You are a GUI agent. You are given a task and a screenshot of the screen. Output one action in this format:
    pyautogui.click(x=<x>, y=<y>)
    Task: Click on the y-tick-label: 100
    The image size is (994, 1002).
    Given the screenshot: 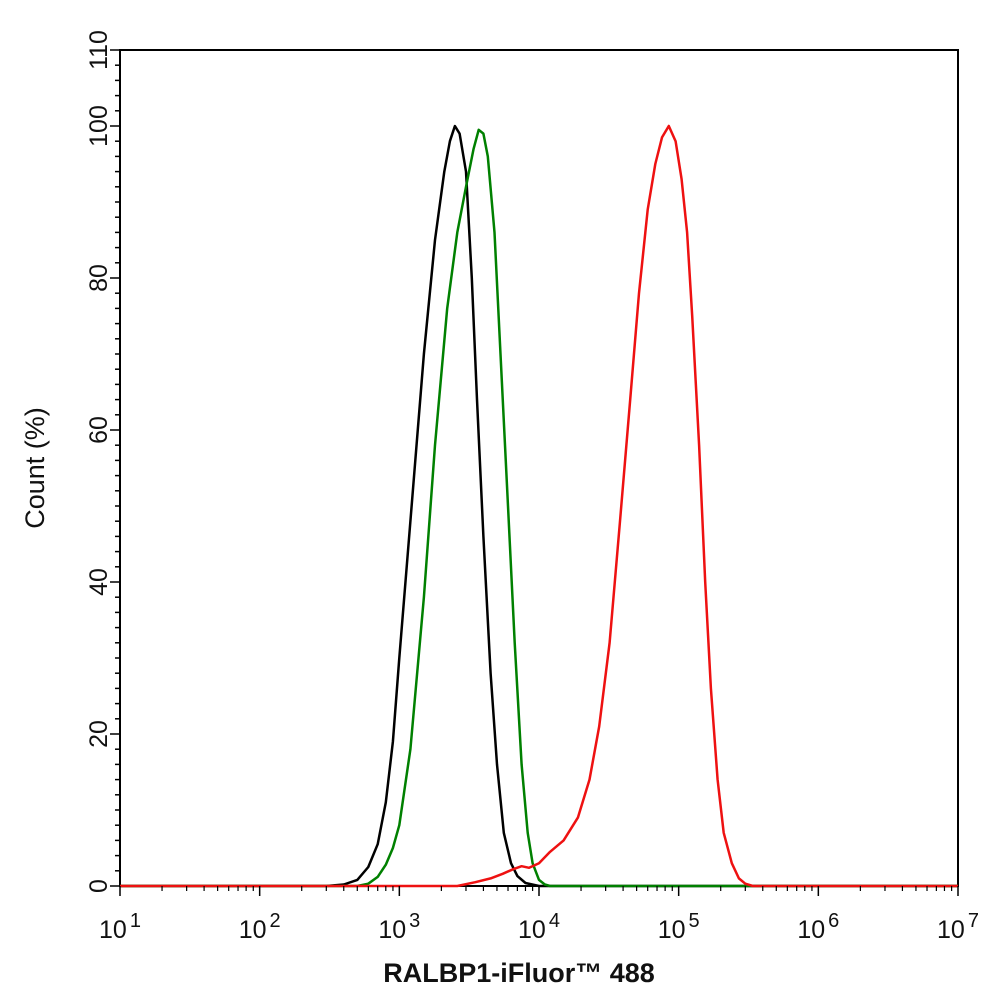 What is the action you would take?
    pyautogui.click(x=99, y=126)
    